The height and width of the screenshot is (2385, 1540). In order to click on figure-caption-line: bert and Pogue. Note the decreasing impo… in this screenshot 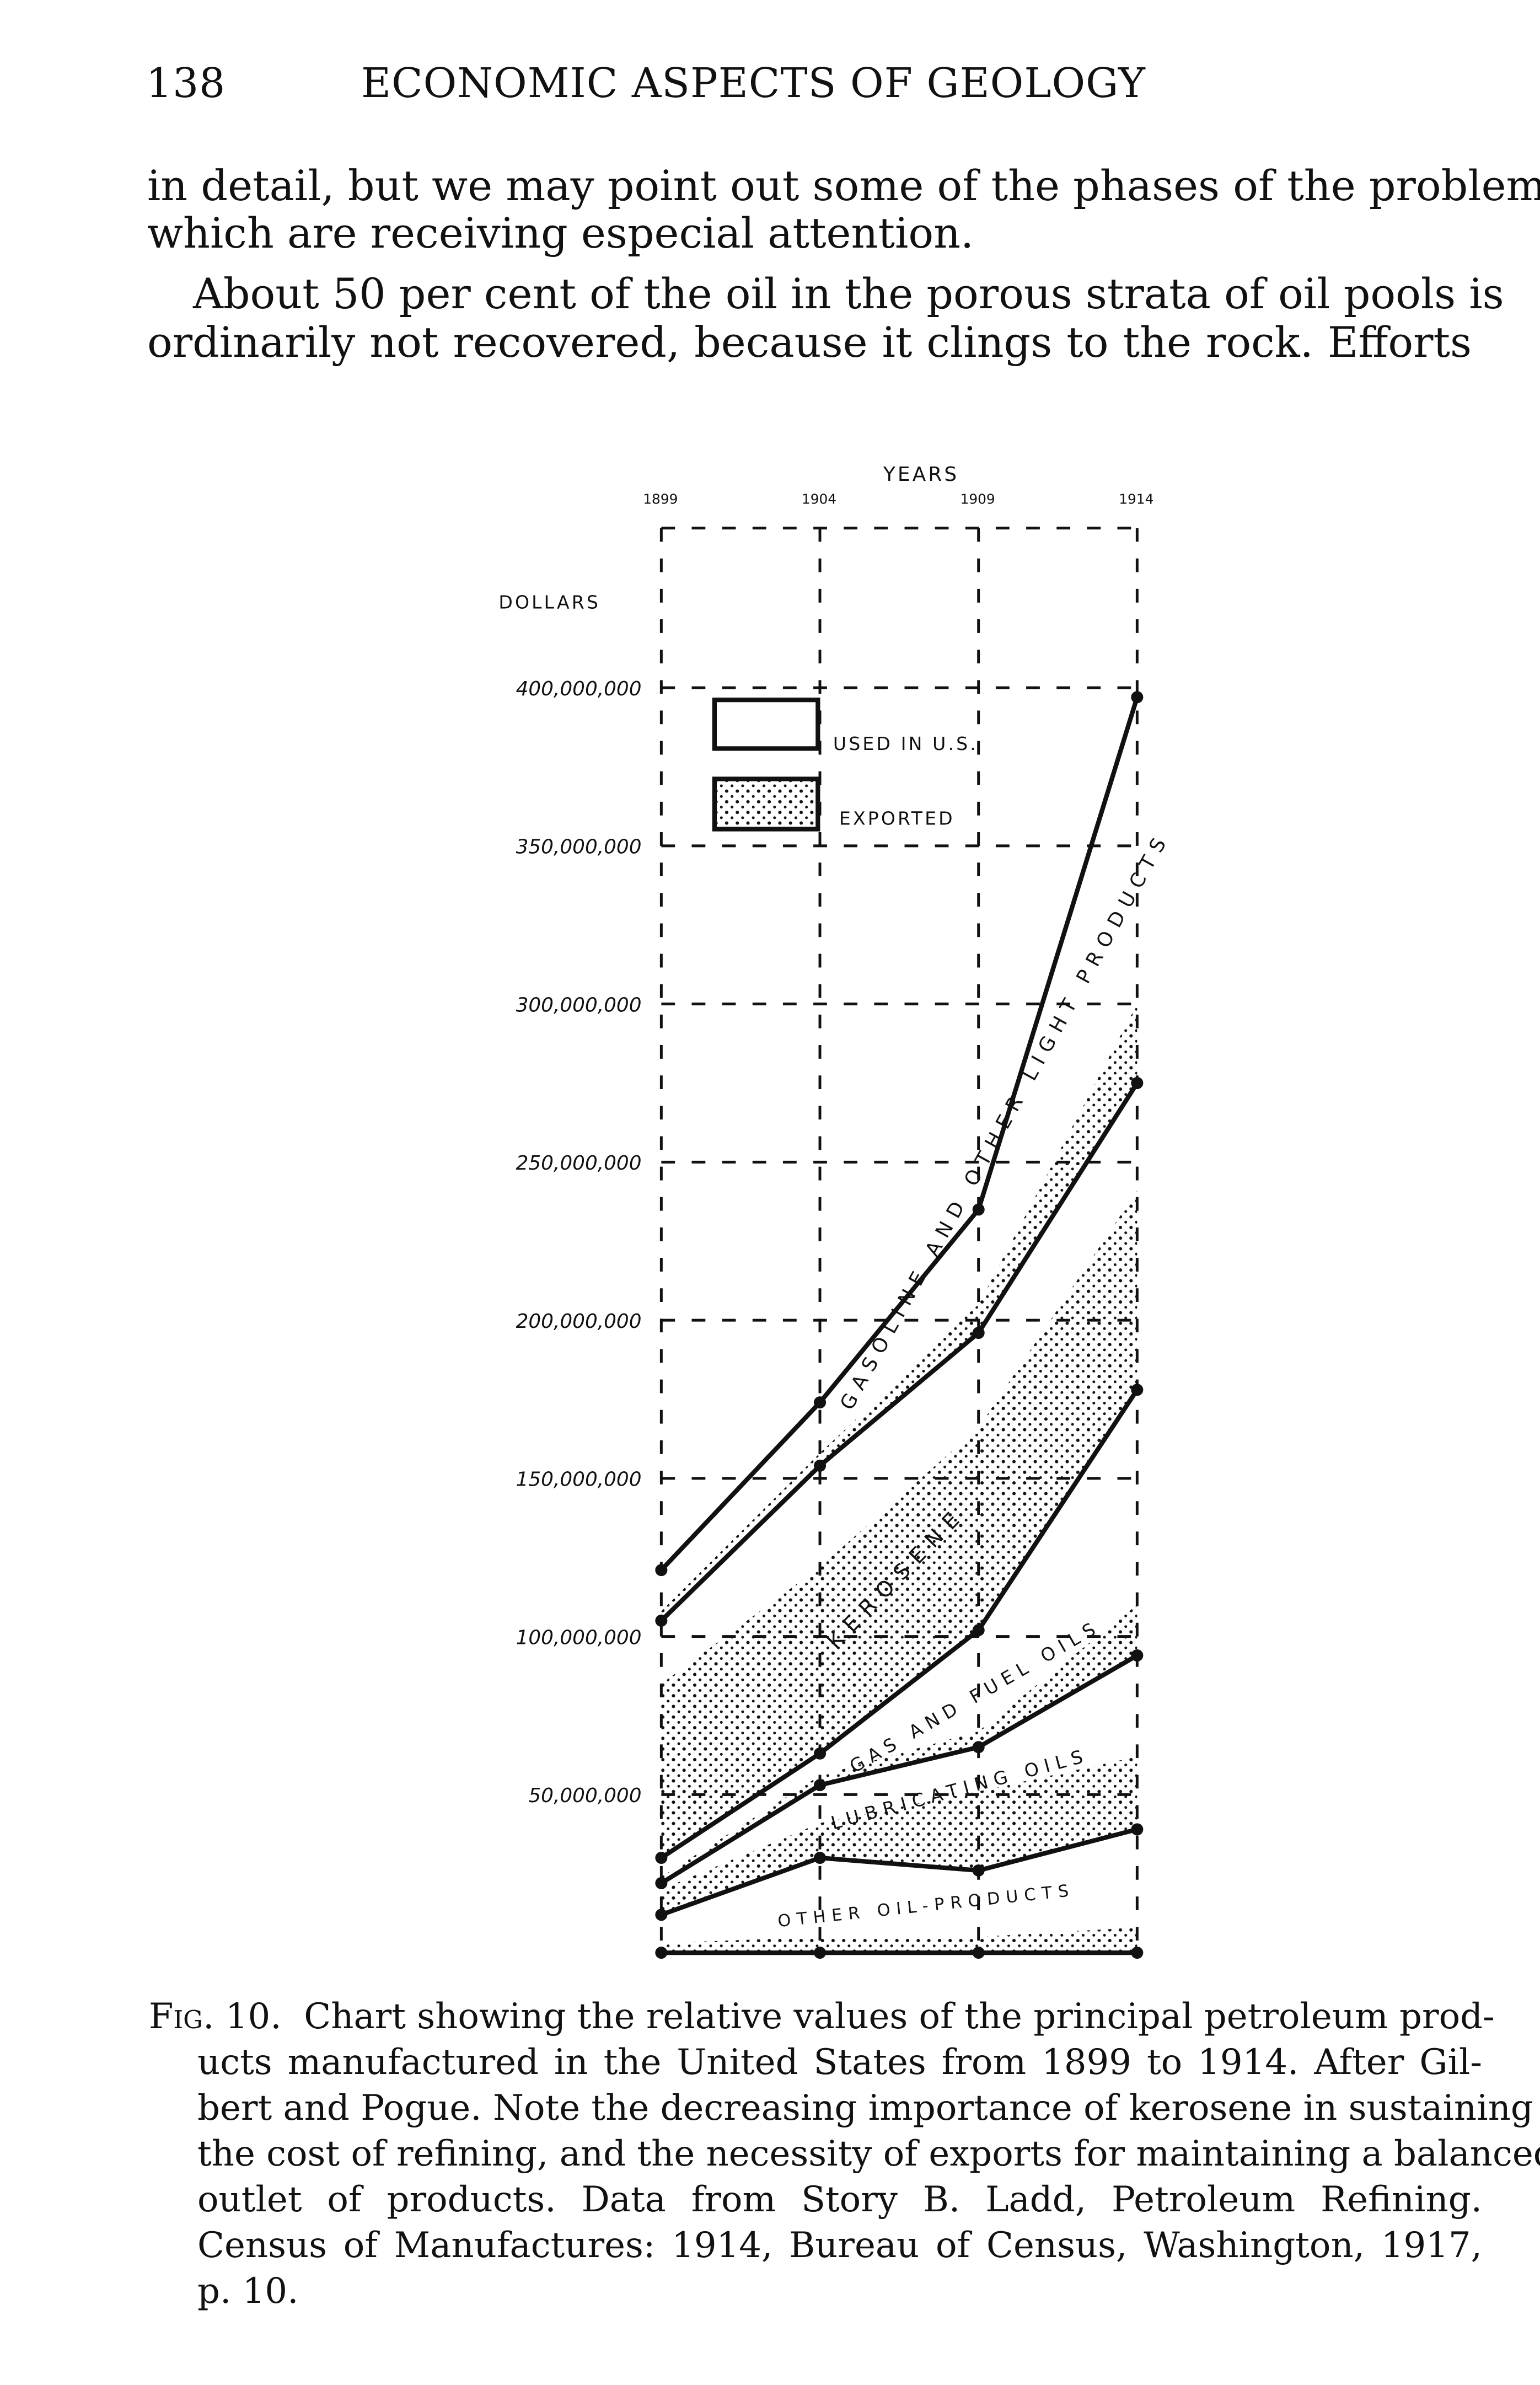, I will do `click(865, 2108)`.